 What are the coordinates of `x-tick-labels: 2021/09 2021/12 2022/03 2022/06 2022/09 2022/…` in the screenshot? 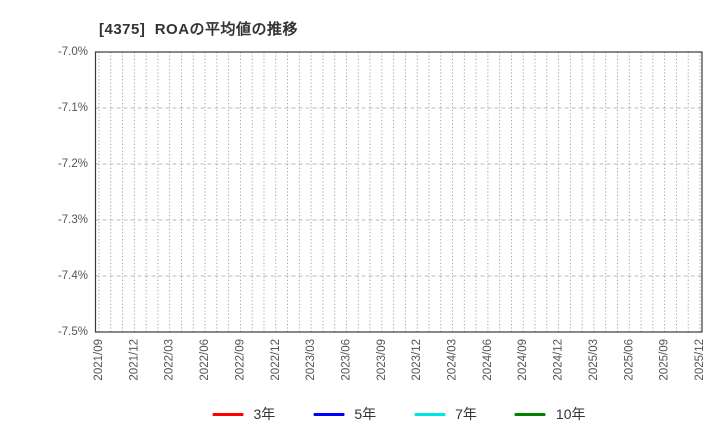 It's located at (399, 360).